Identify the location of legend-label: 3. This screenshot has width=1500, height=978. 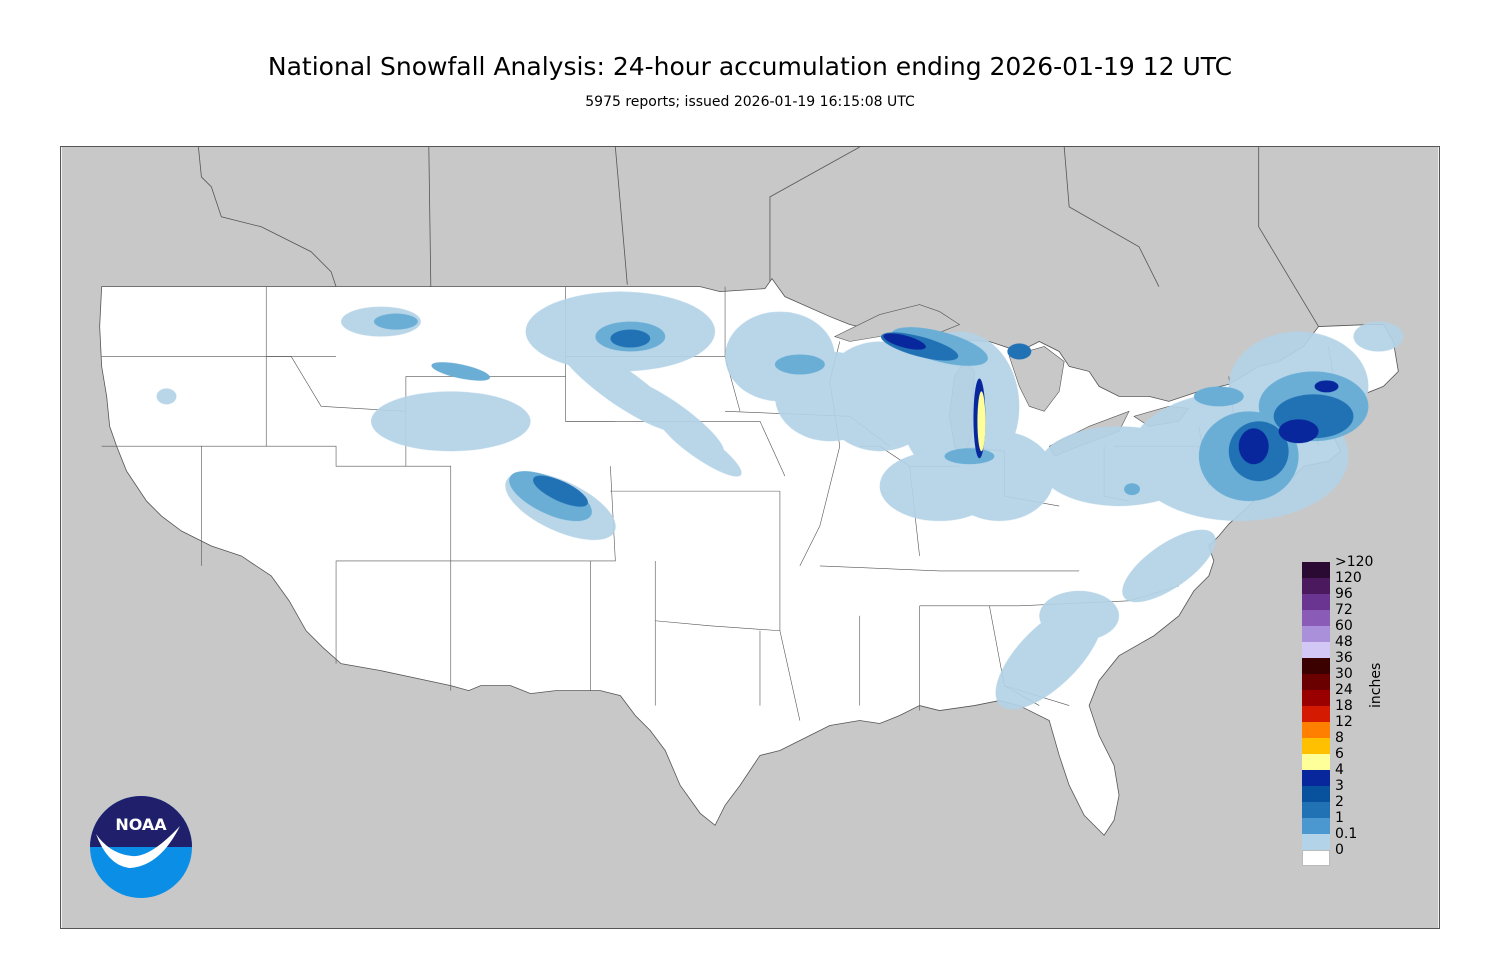
(1339, 786).